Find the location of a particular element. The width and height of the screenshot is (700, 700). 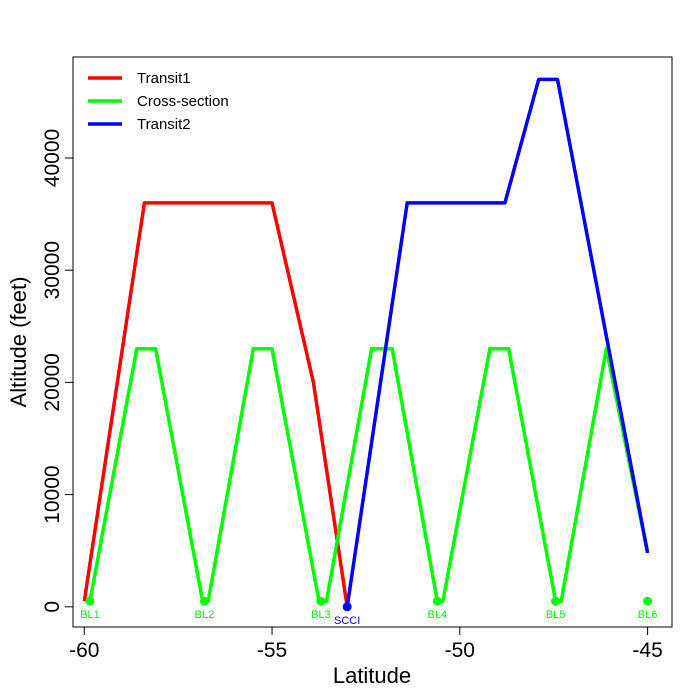

marker-bl3 is located at coordinates (321, 601).